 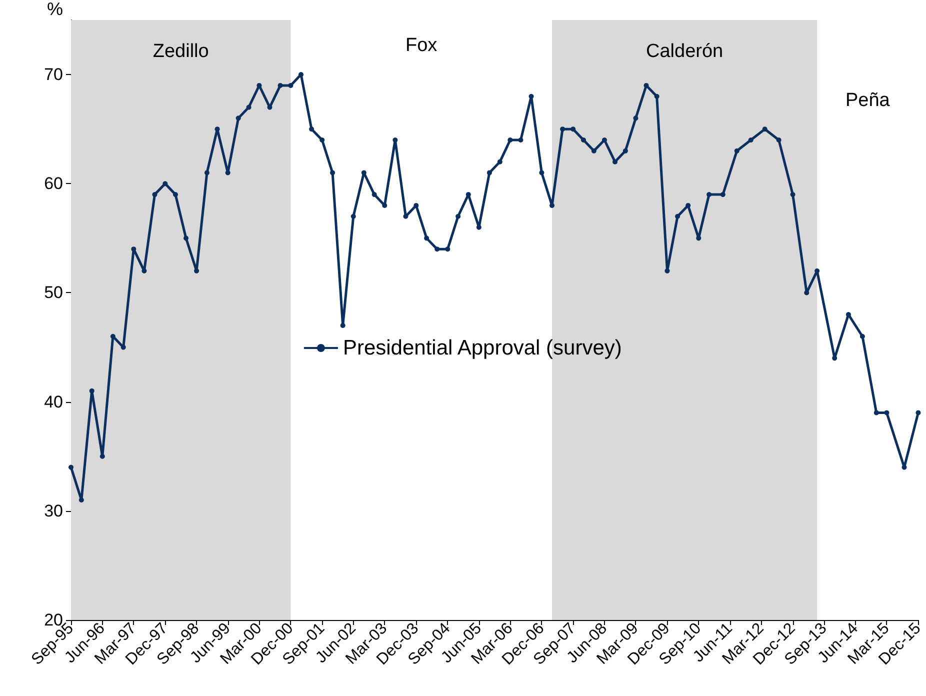 I want to click on y-tick-label: 70, so click(x=53, y=74).